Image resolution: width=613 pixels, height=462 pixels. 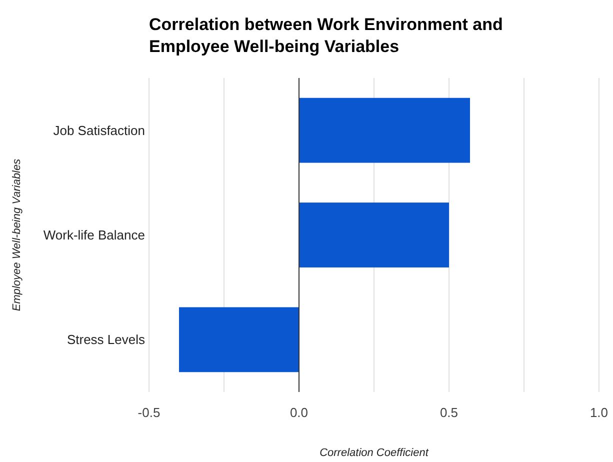 I want to click on y-axis-title: Employee Well-being Variables, so click(x=17, y=235).